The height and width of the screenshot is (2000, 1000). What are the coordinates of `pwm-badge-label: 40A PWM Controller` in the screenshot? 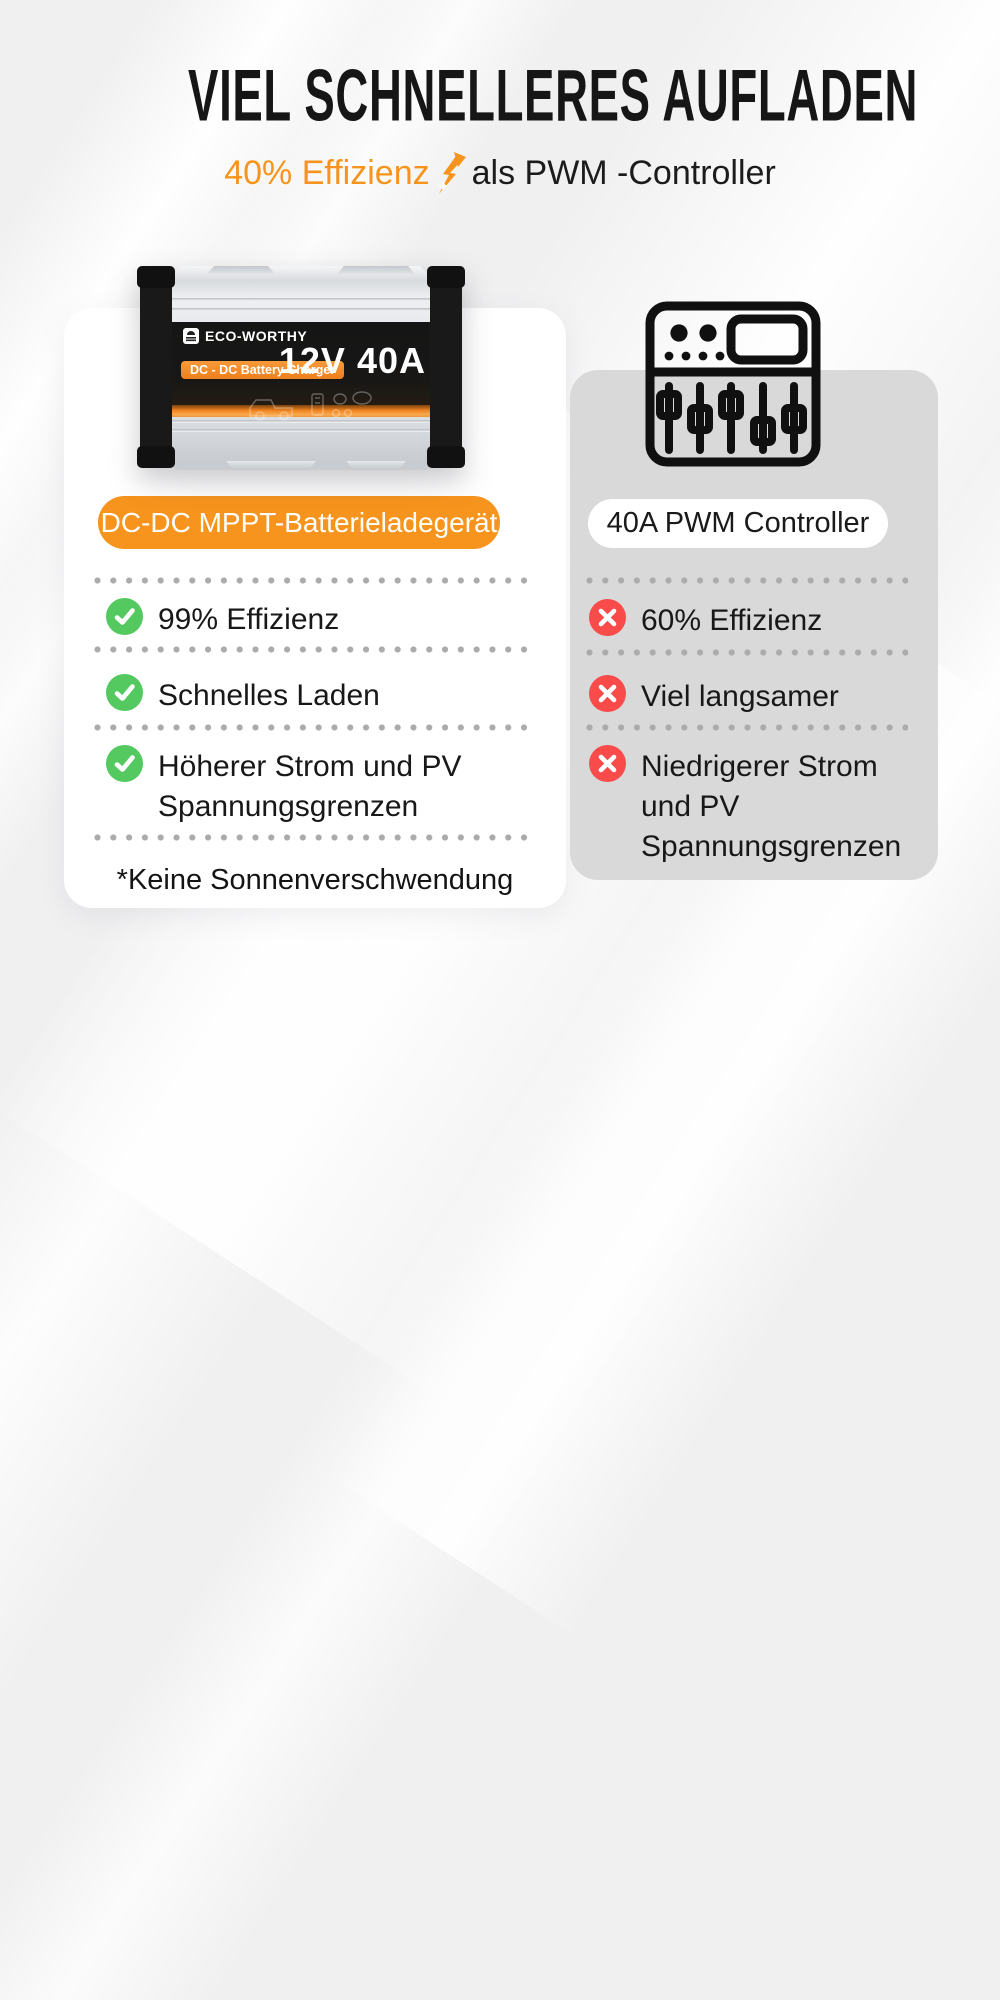 It's located at (738, 523).